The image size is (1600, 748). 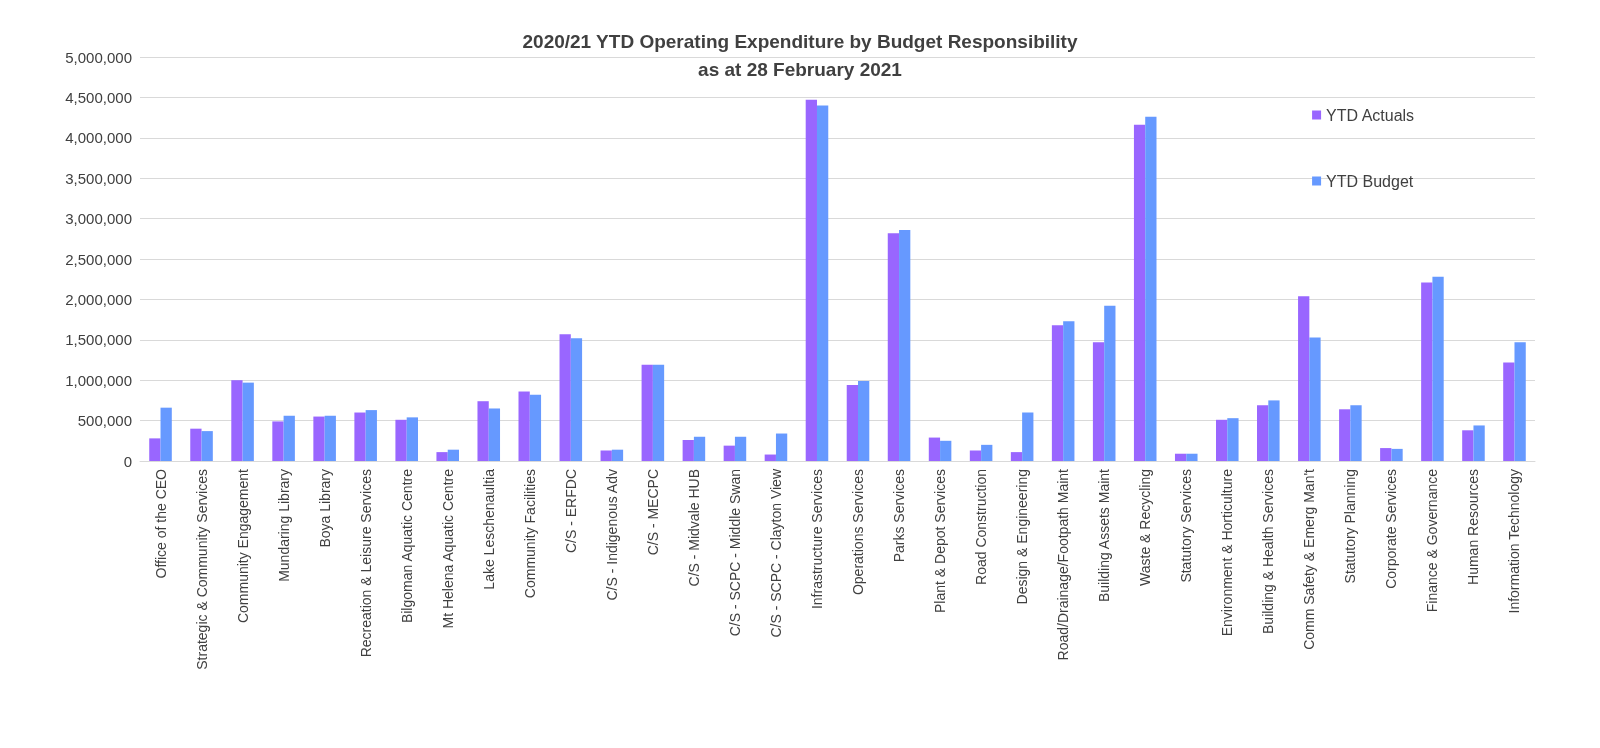 I want to click on x-tick-label: C/S - ERFDC, so click(x=570, y=511).